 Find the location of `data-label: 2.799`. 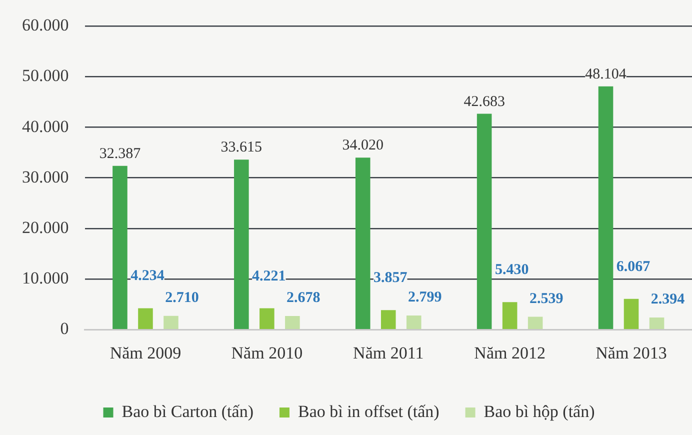

data-label: 2.799 is located at coordinates (425, 297).